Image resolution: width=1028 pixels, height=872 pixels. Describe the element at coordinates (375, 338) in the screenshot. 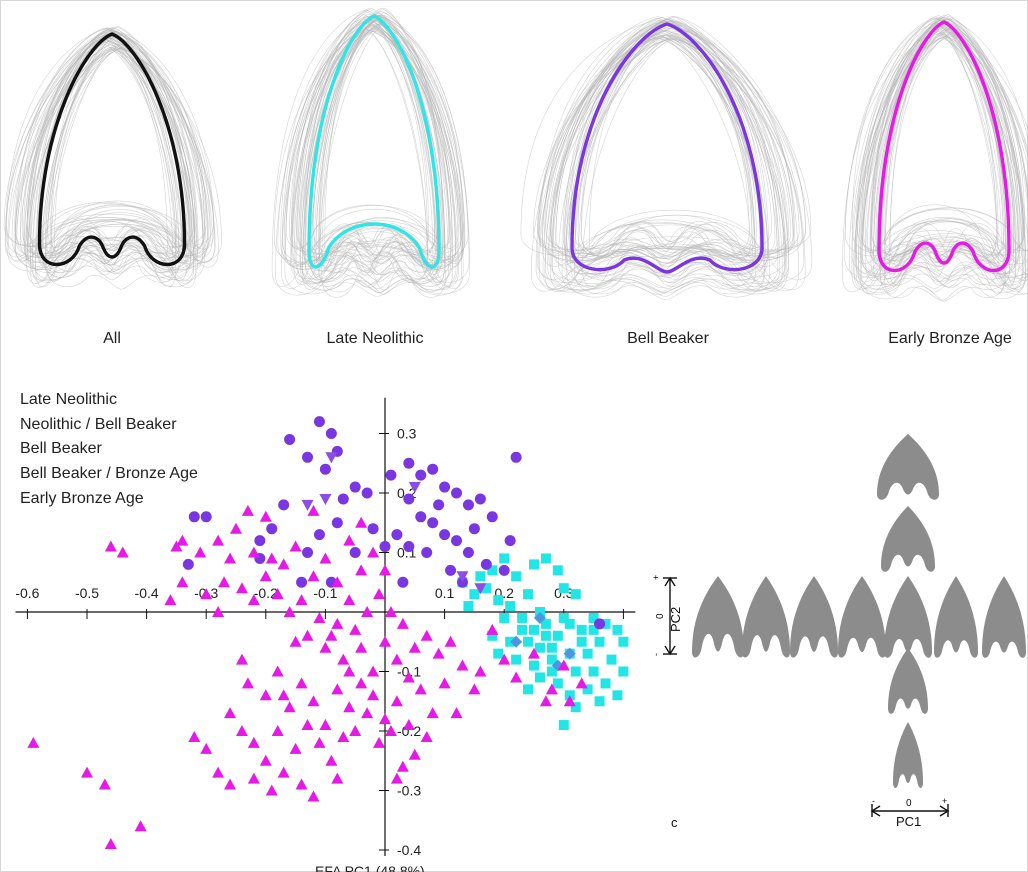

I see `panel-label-late-neolithic: Late Neolithic` at that location.